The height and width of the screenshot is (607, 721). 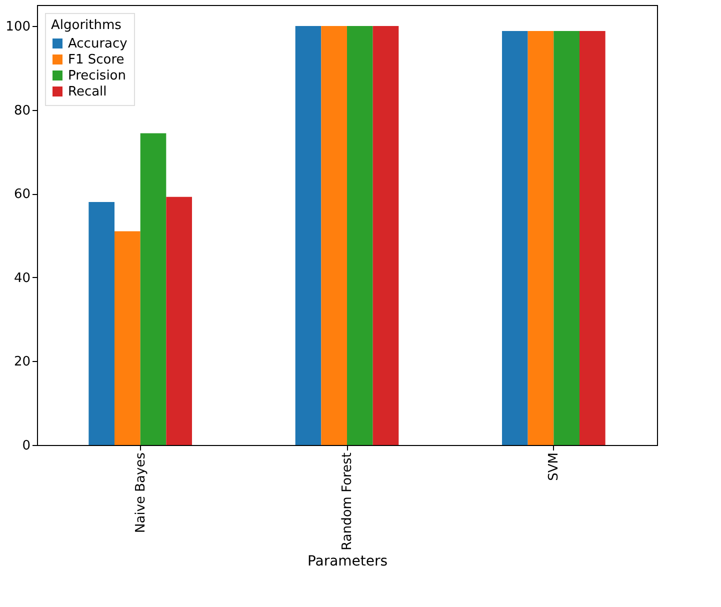 I want to click on legend-label: Accuracy, so click(x=98, y=44).